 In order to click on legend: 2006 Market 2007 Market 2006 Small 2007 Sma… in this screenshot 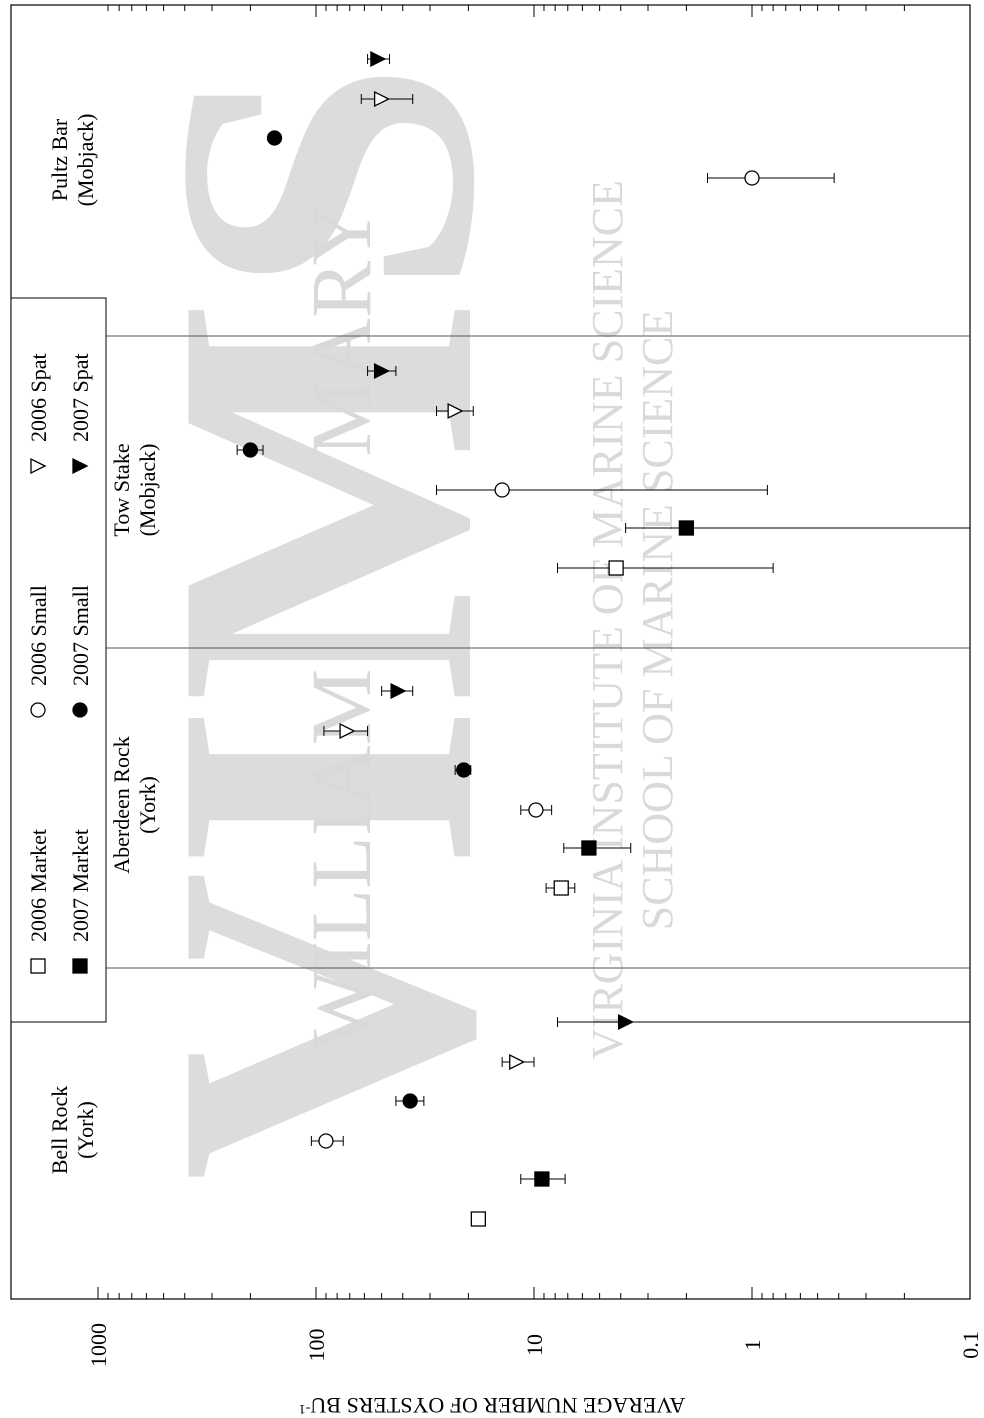, I will do `click(58, 660)`.